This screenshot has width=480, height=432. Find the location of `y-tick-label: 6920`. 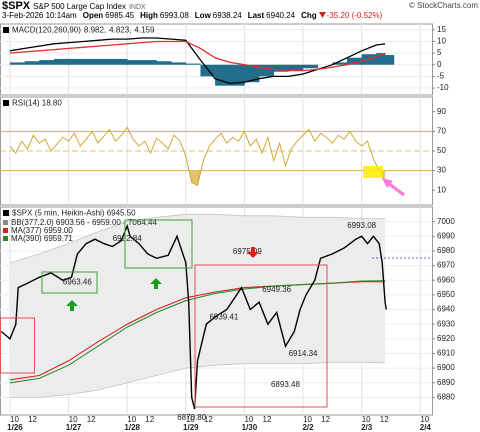

y-tick-label: 6920 is located at coordinates (446, 338).